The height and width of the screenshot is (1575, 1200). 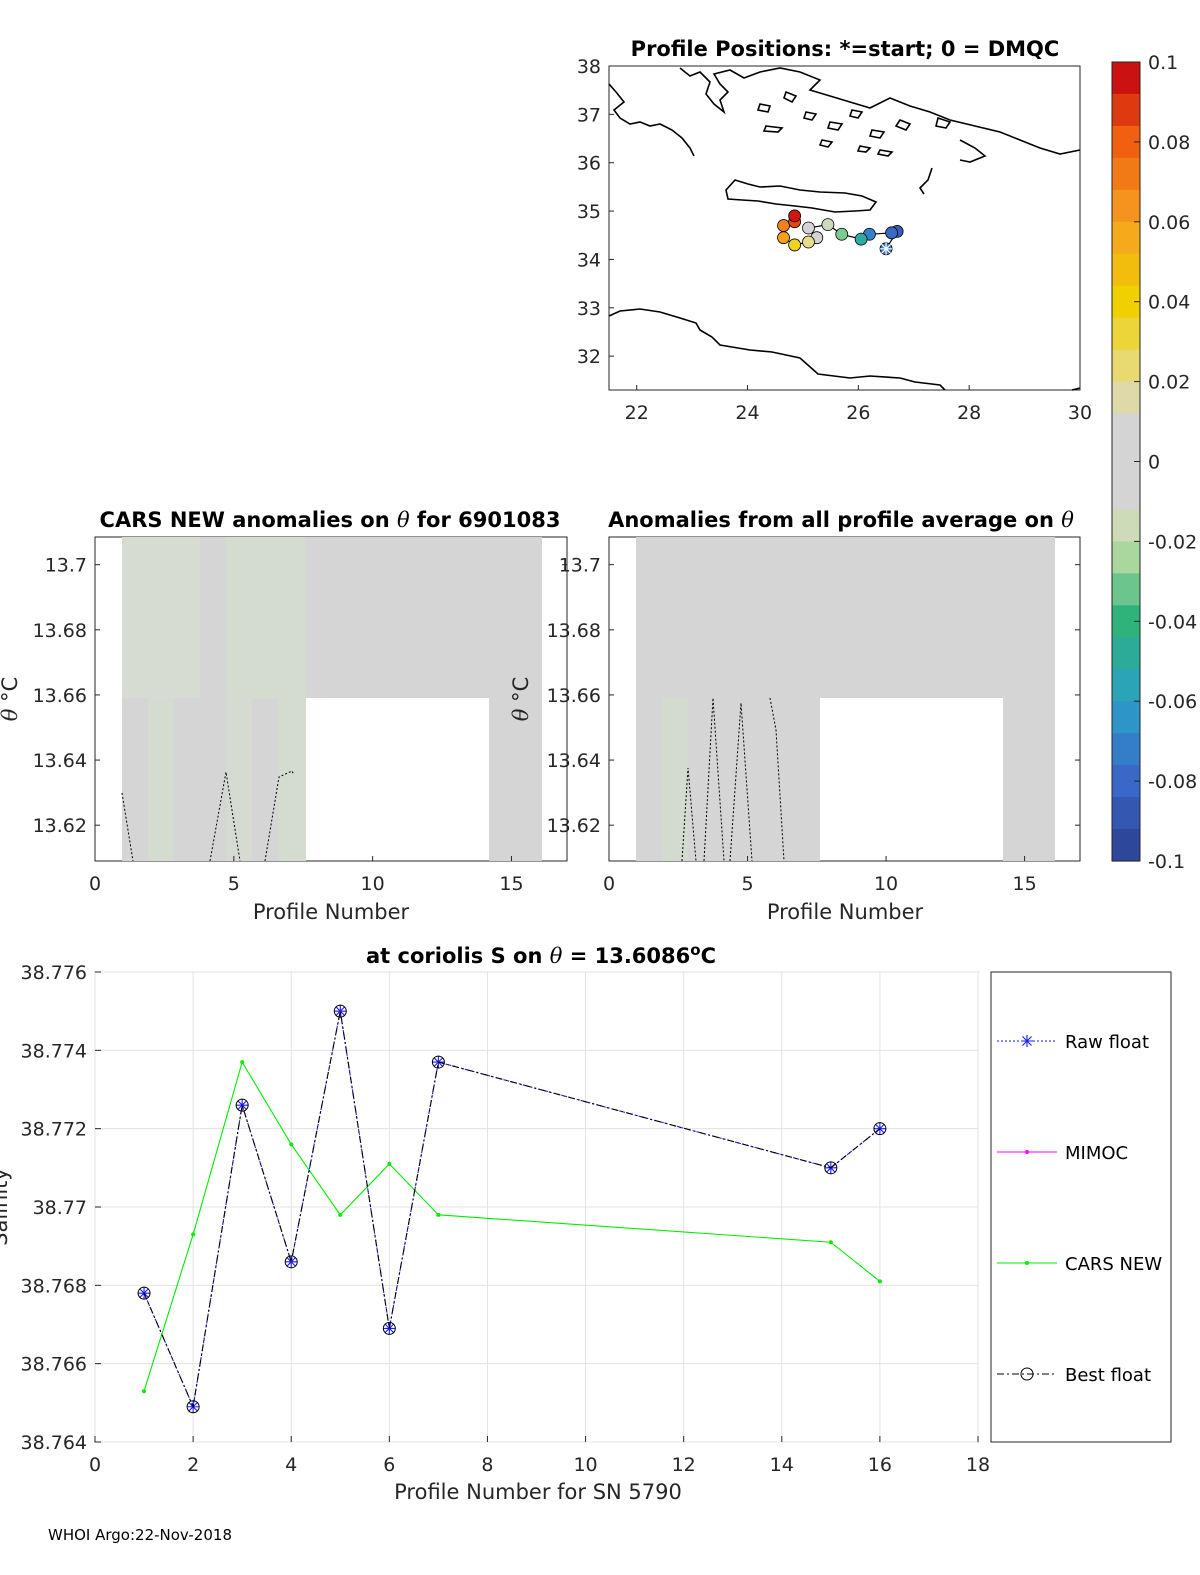 What do you see at coordinates (538, 1492) in the screenshot?
I see `salinity-xlabel: Profile Number for SN 5790` at bounding box center [538, 1492].